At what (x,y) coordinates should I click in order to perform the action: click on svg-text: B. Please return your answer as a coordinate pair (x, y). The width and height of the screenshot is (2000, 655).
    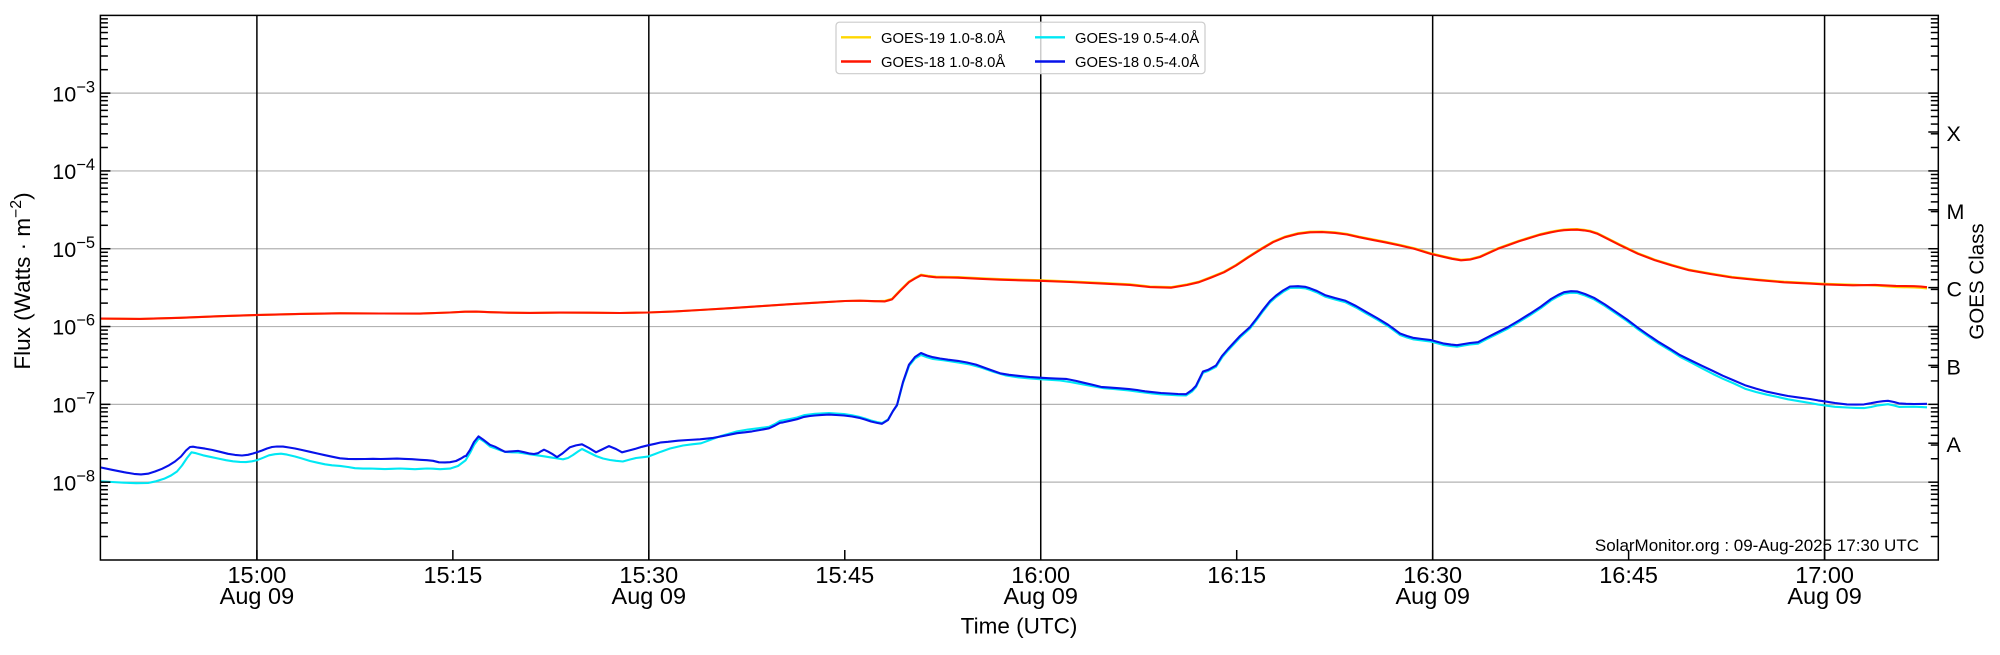
    Looking at the image, I should click on (1954, 367).